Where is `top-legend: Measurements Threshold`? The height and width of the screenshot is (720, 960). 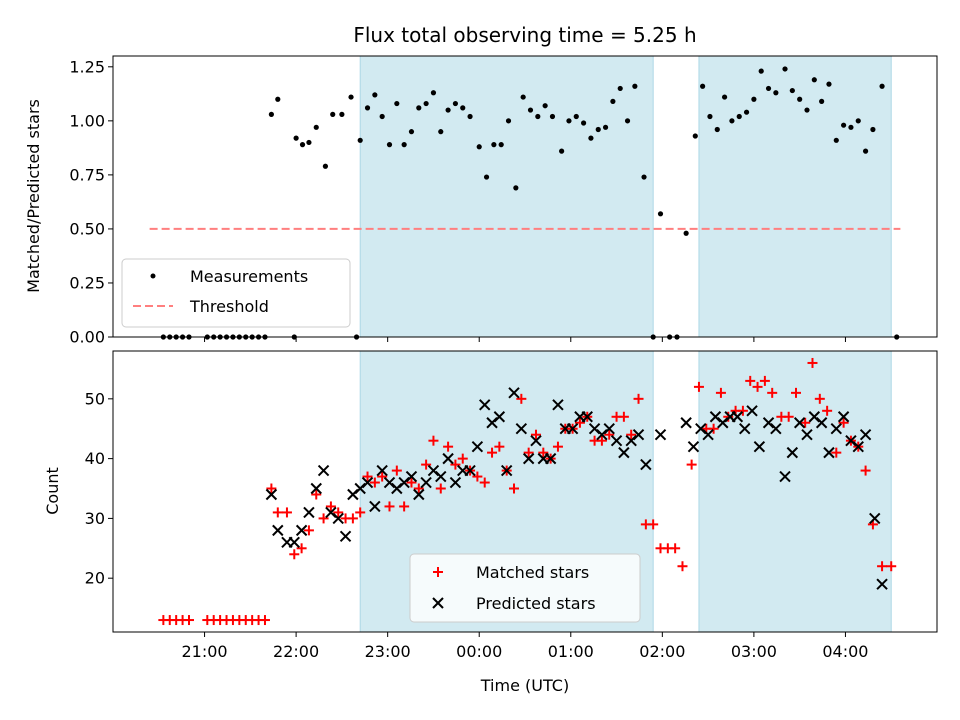 top-legend: Measurements Threshold is located at coordinates (236, 293).